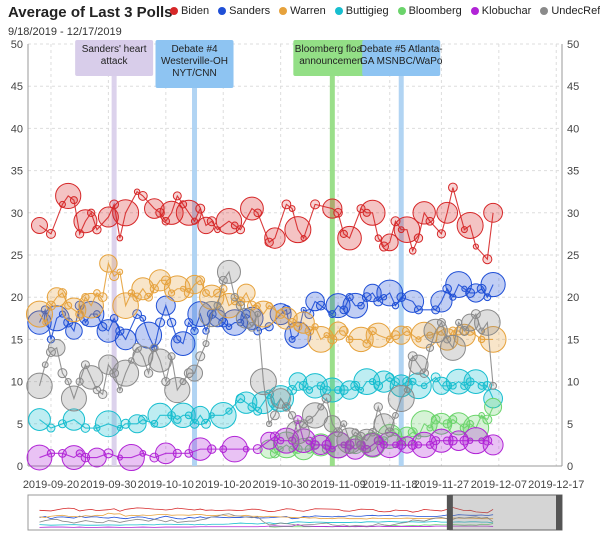 This screenshot has height=535, width=600. What do you see at coordinates (573, 172) in the screenshot?
I see `y-tick-label-right: 35` at bounding box center [573, 172].